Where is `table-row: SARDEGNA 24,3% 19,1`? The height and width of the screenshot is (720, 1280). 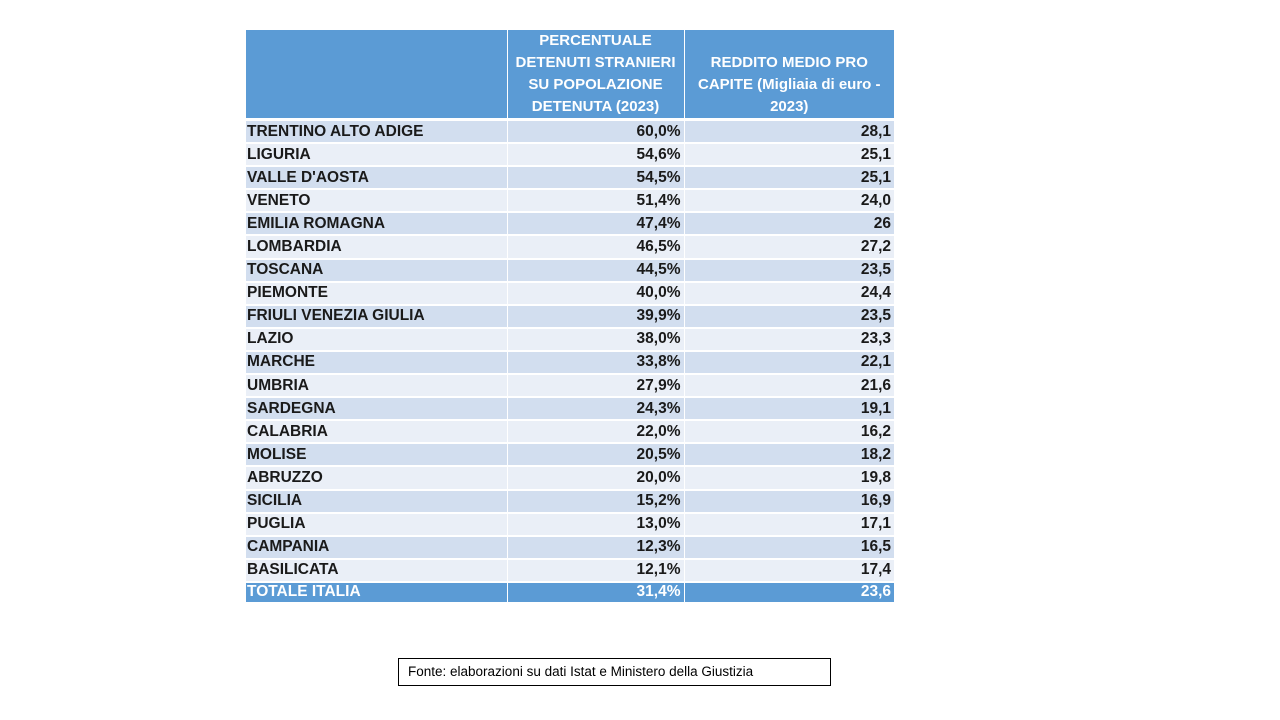 table-row: SARDEGNA 24,3% 19,1 is located at coordinates (570, 409).